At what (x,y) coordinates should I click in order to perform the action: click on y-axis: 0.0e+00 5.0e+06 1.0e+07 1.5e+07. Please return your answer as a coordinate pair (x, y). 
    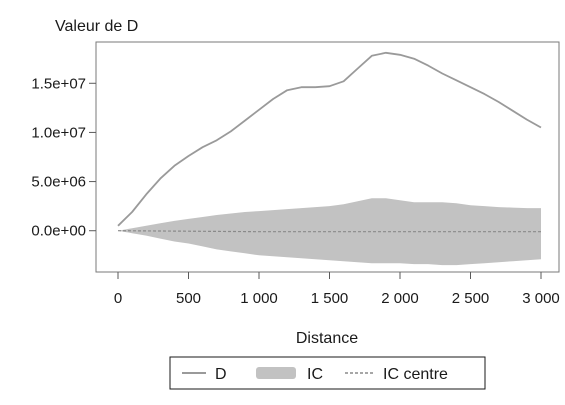
    Looking at the image, I should click on (63, 157).